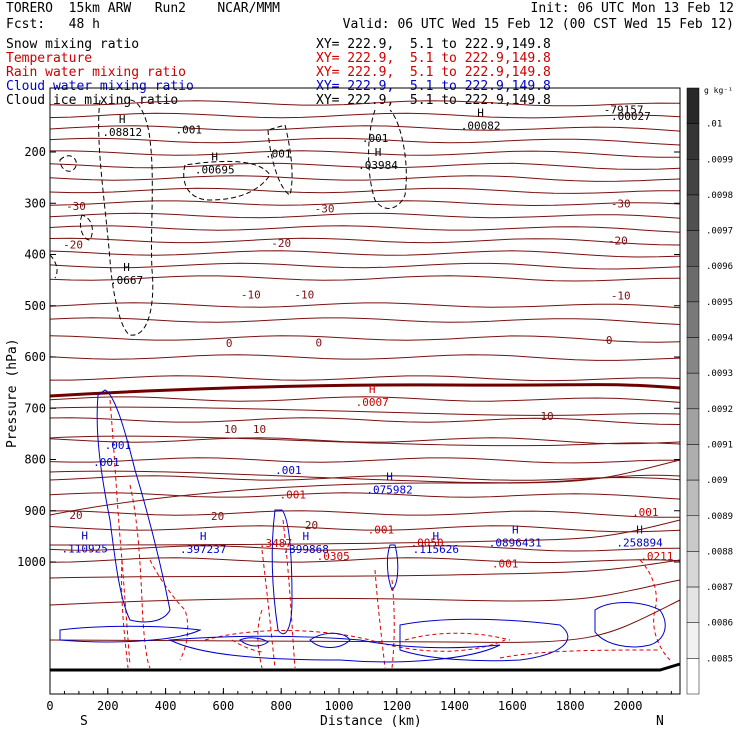  What do you see at coordinates (365, 667) in the screenshot?
I see `terrain-line` at bounding box center [365, 667].